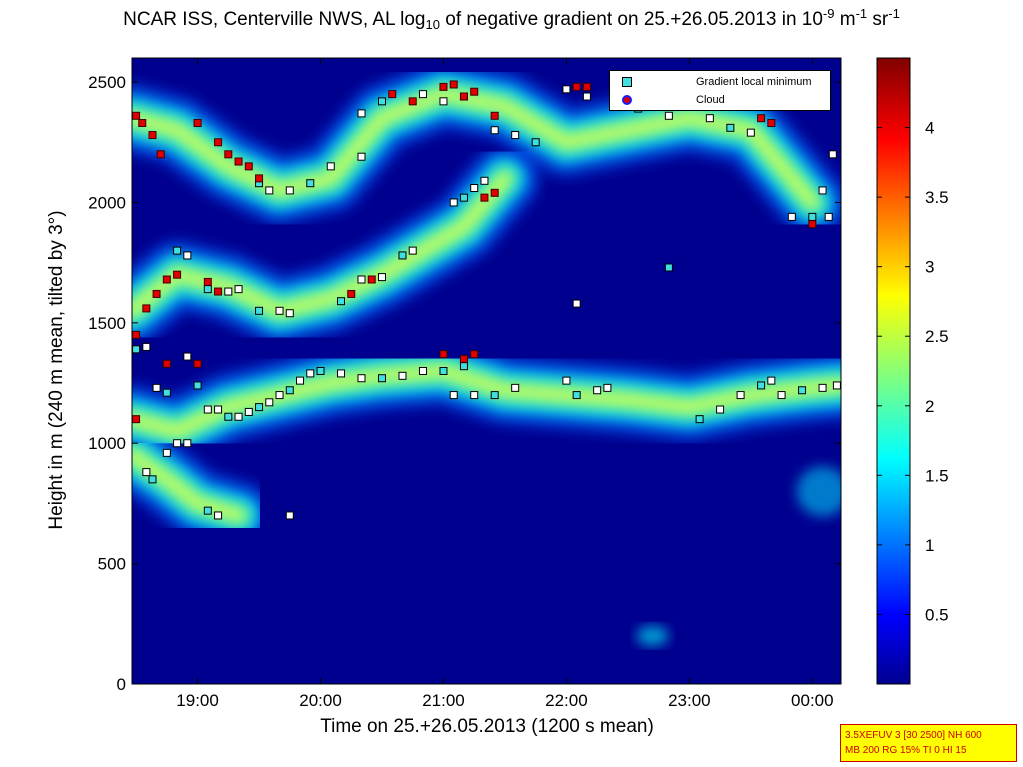 The width and height of the screenshot is (1023, 767). Describe the element at coordinates (112, 564) in the screenshot. I see `y-tick-label: 500` at that location.